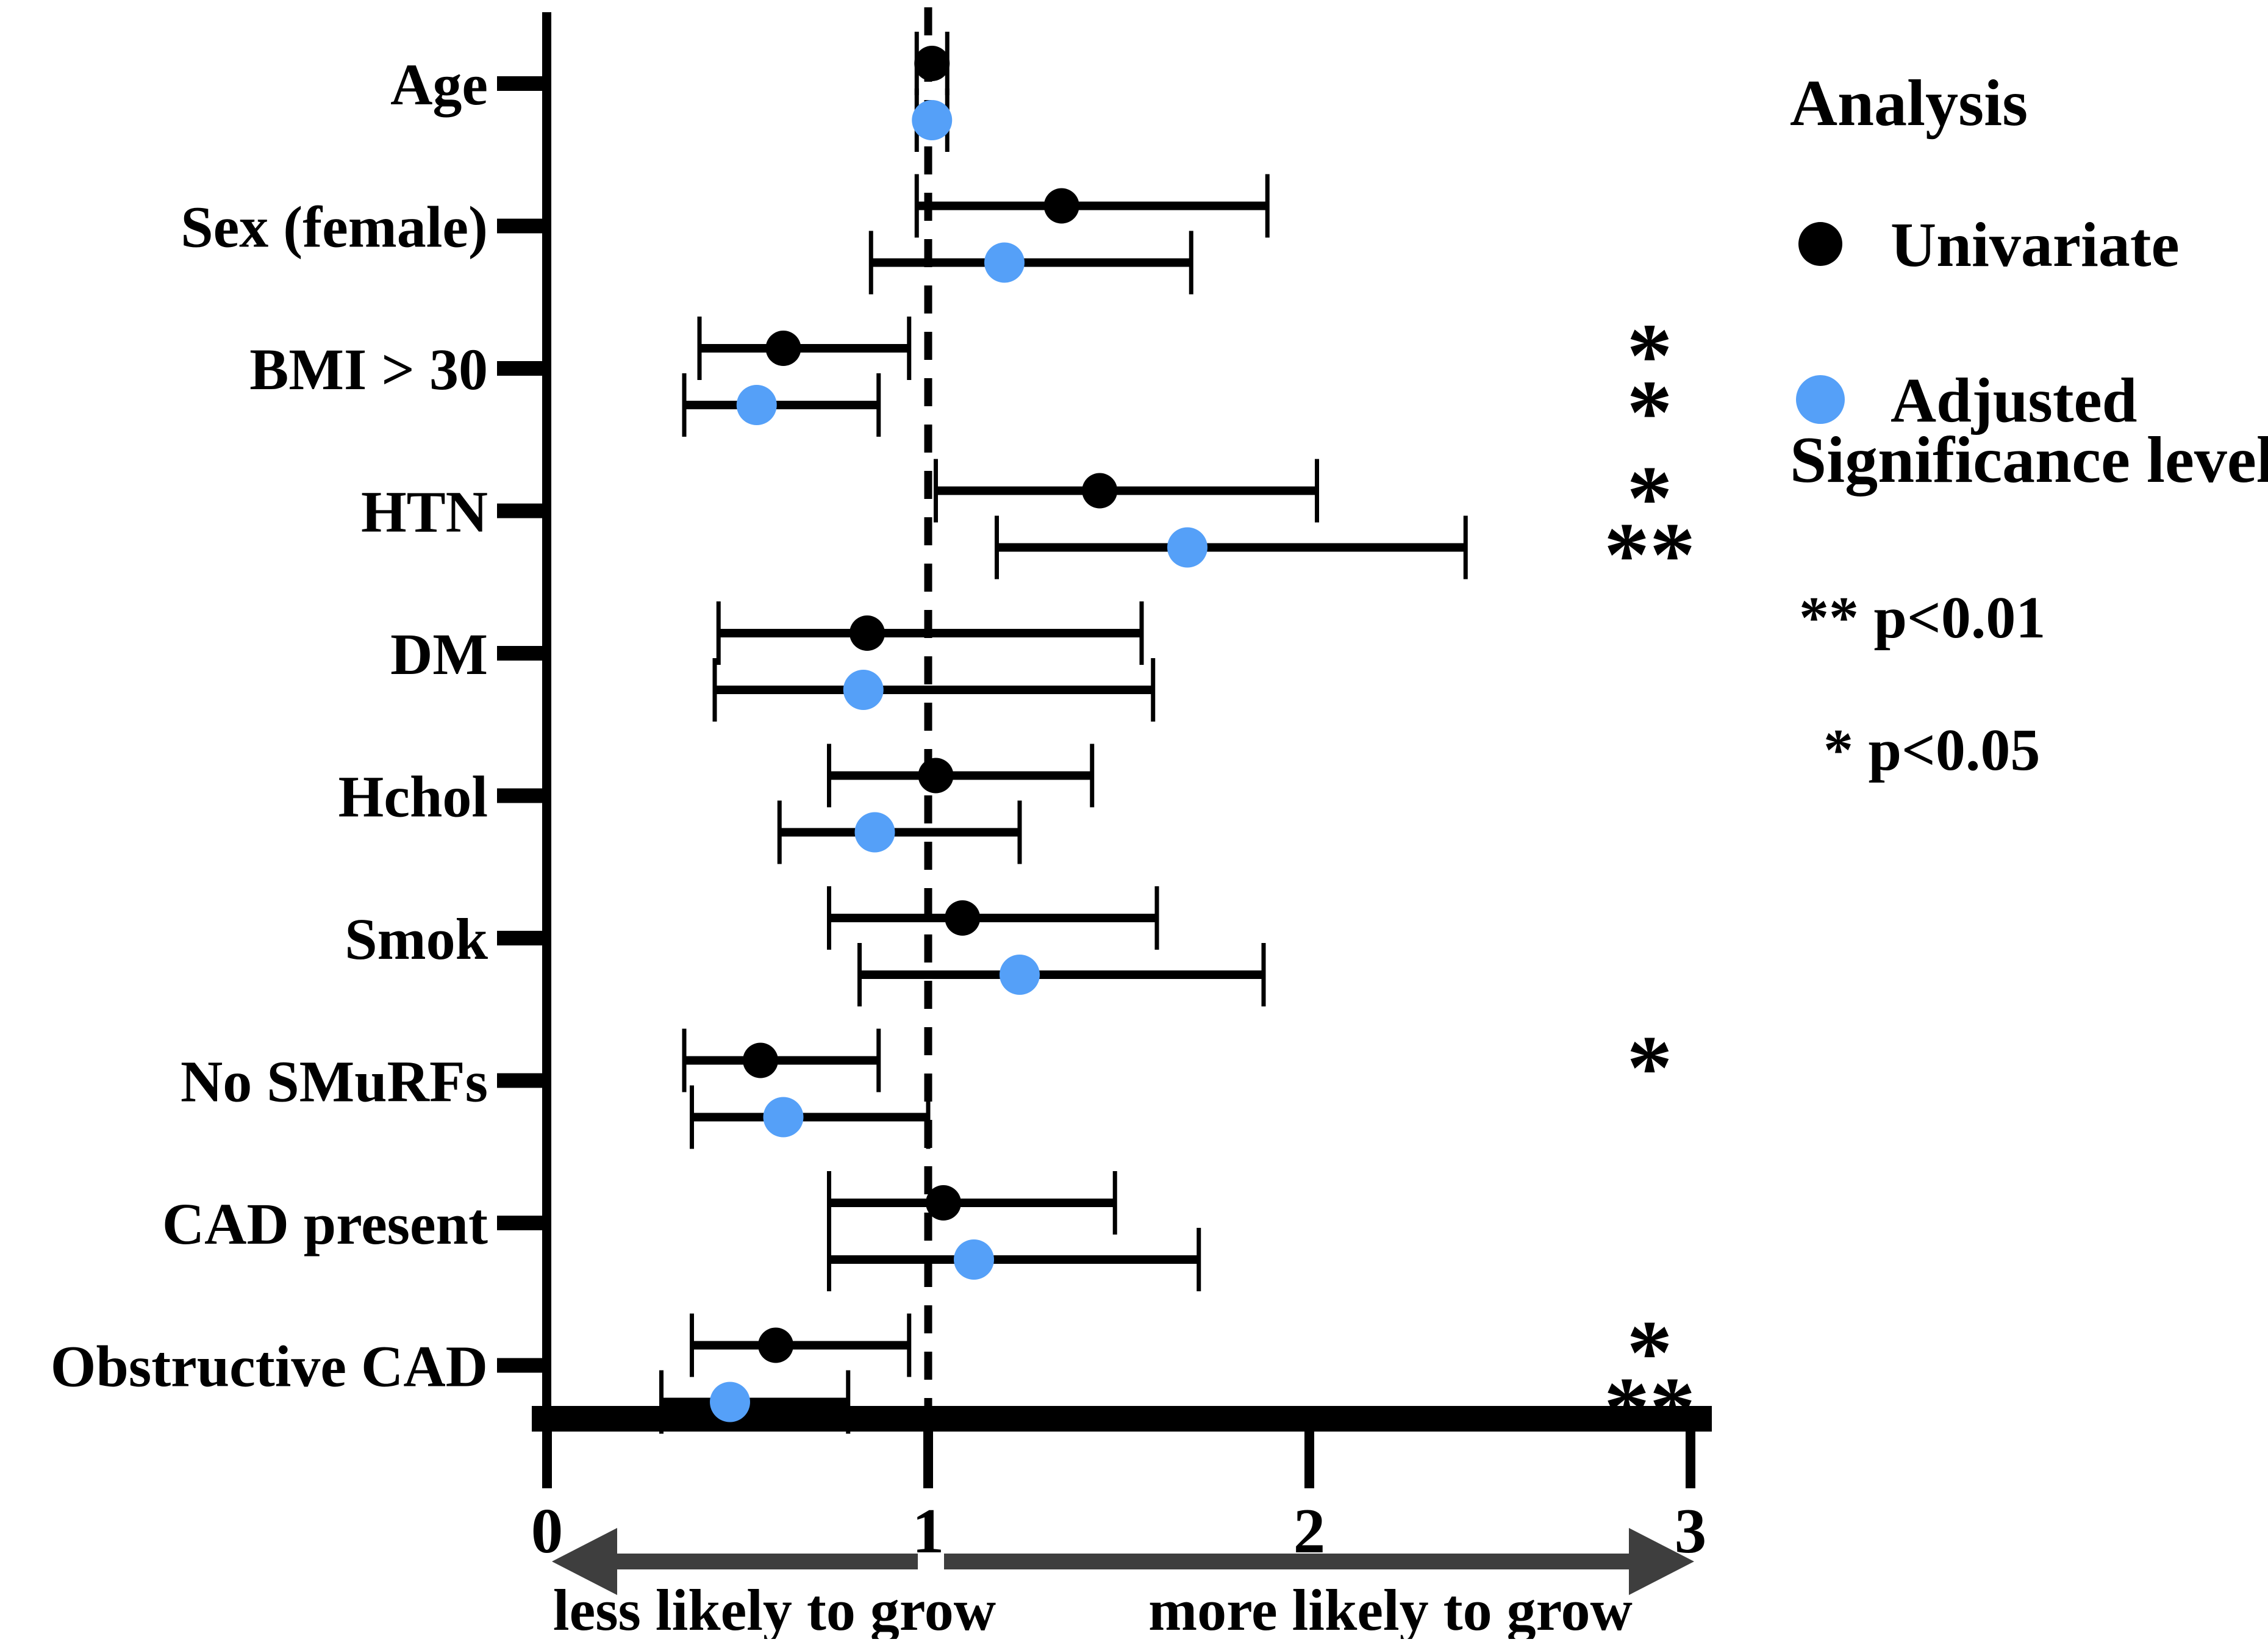  I want to click on category-label: No SMuRFs, so click(334, 1081).